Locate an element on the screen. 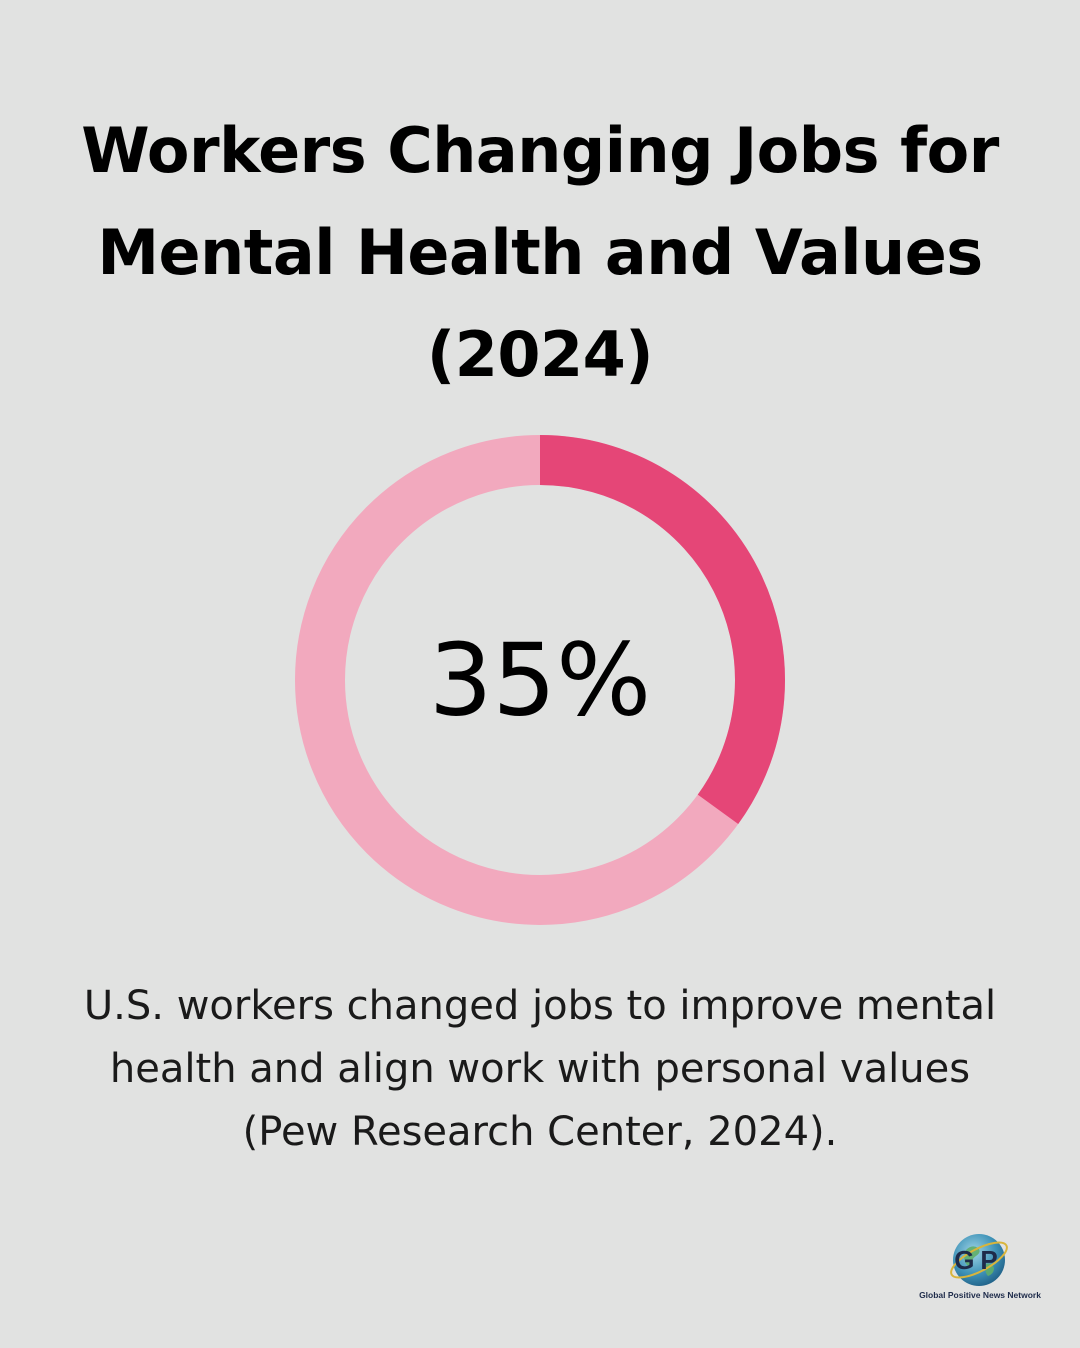  globe-icon: GP is located at coordinates (979, 1260).